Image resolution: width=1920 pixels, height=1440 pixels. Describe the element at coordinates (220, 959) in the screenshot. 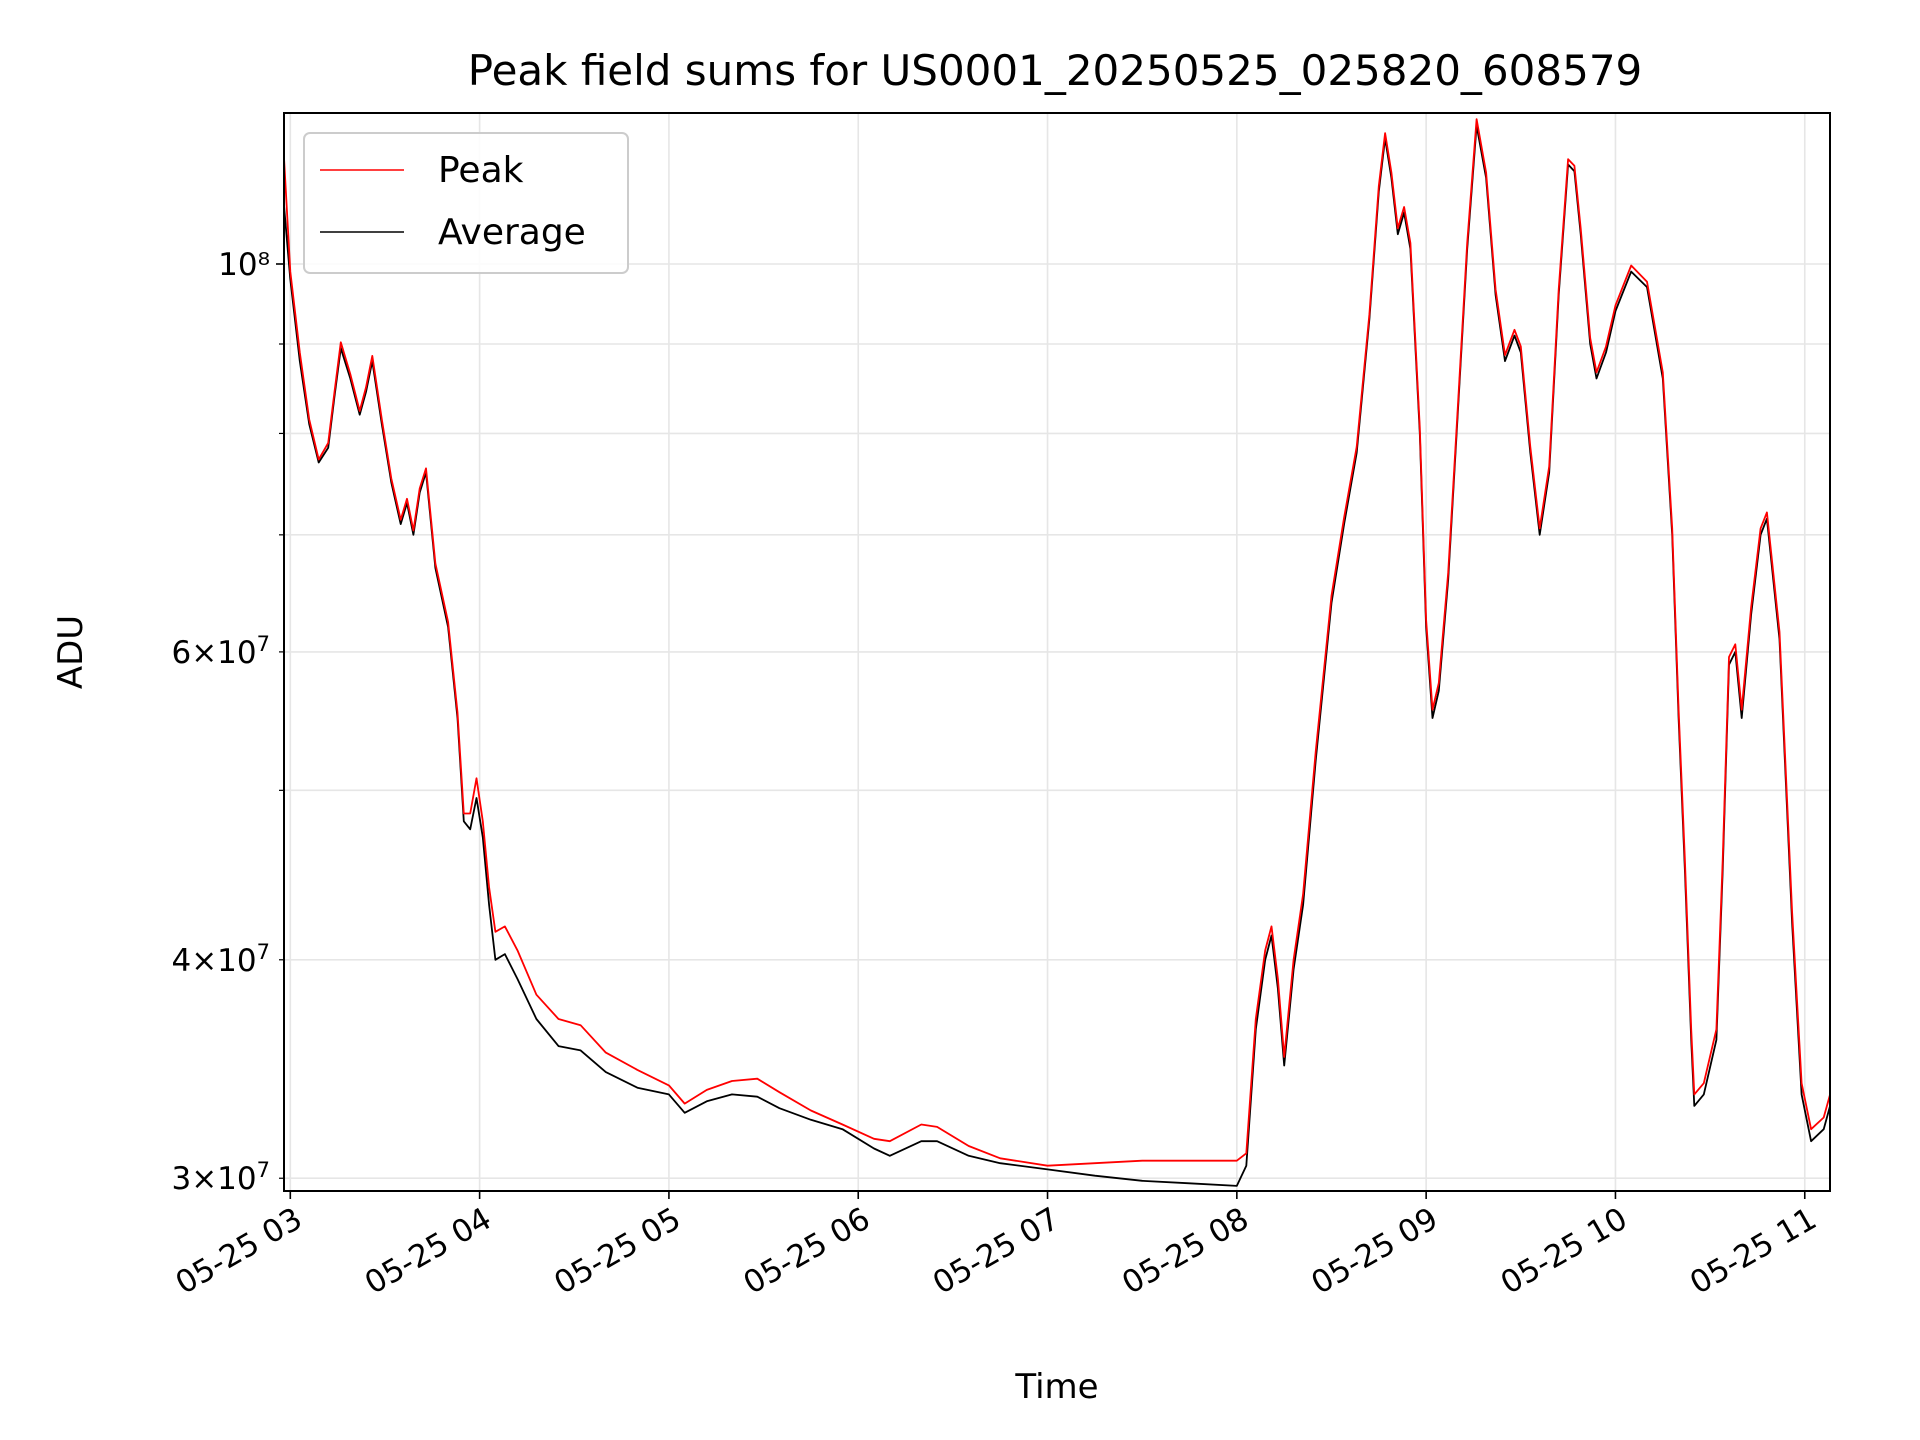

I see `y-minor-tick-label: 4×107` at that location.